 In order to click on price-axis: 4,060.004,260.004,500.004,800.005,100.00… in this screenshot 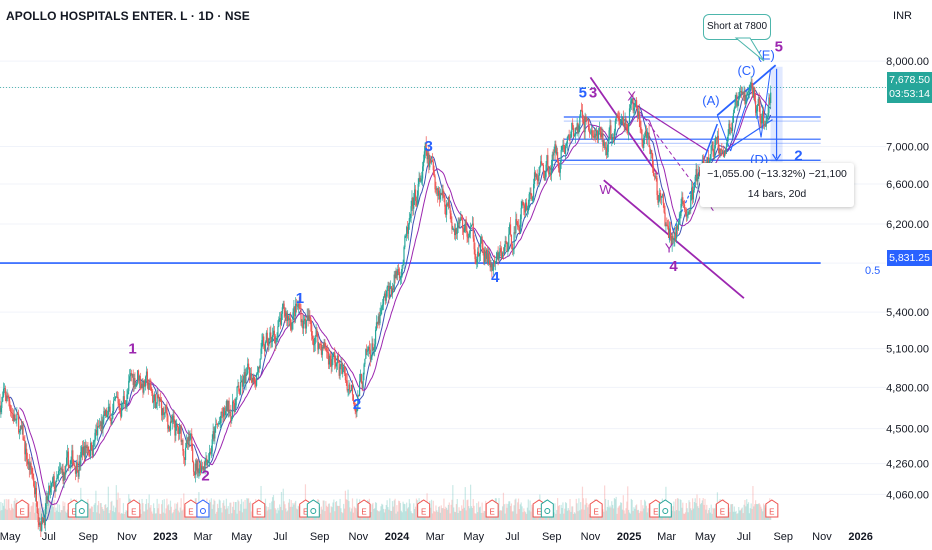, I will do `click(907, 278)`.